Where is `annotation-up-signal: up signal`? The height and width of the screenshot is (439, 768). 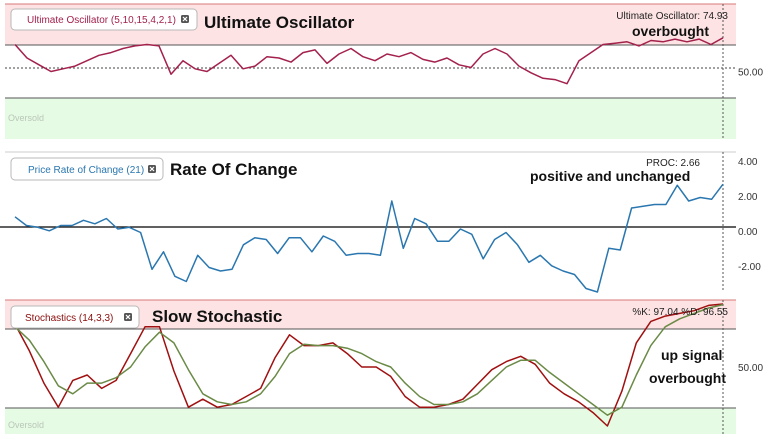
annotation-up-signal: up signal is located at coordinates (691, 355).